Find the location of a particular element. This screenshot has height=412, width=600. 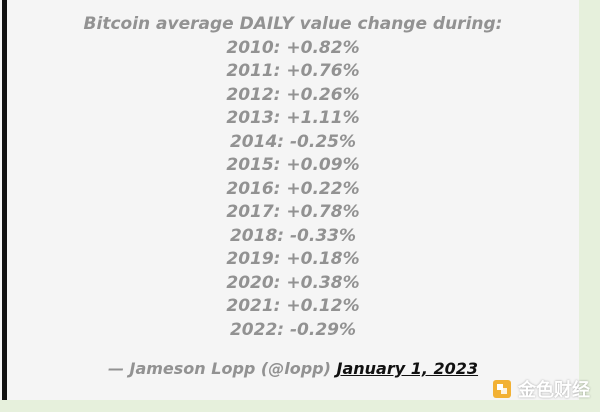

year-2015-line: 2015: +0.09% is located at coordinates (293, 165).